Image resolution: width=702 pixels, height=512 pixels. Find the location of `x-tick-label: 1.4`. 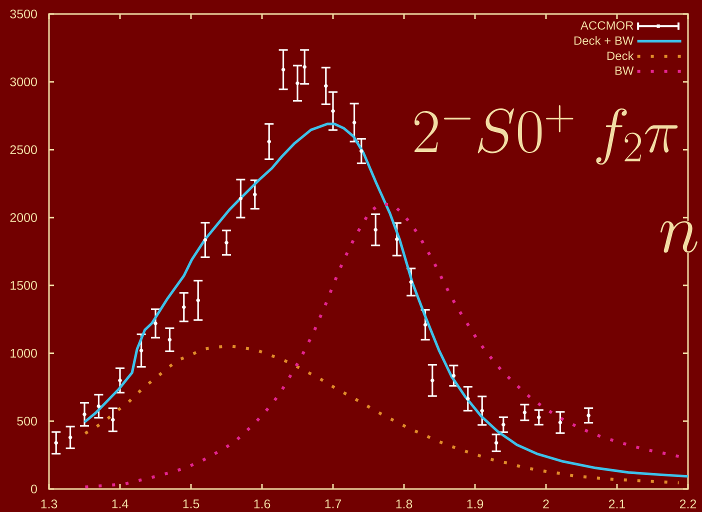

x-tick-label: 1.4 is located at coordinates (120, 504).